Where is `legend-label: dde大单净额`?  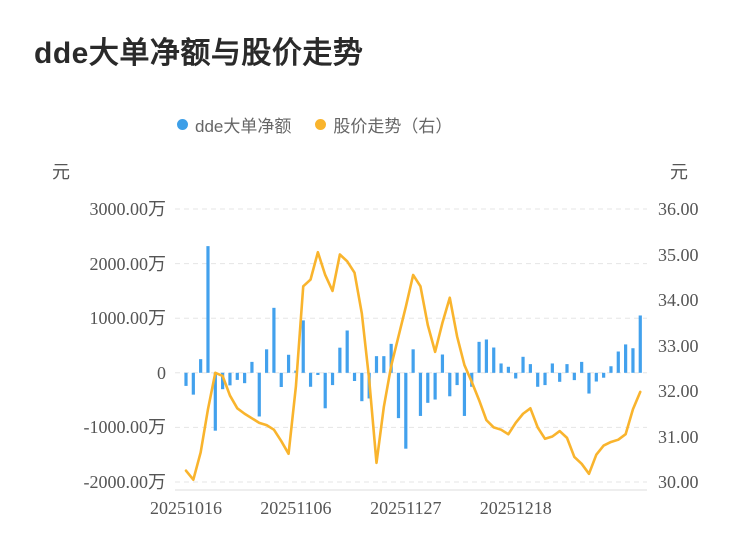 legend-label: dde大单净额 is located at coordinates (243, 126).